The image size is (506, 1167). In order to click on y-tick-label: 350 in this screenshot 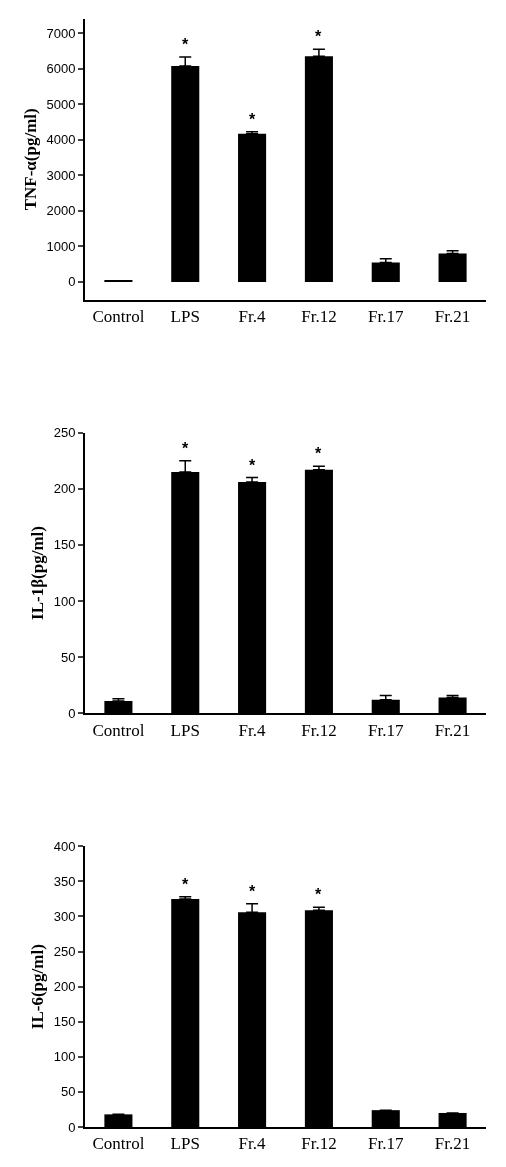, I will do `click(64, 881)`.